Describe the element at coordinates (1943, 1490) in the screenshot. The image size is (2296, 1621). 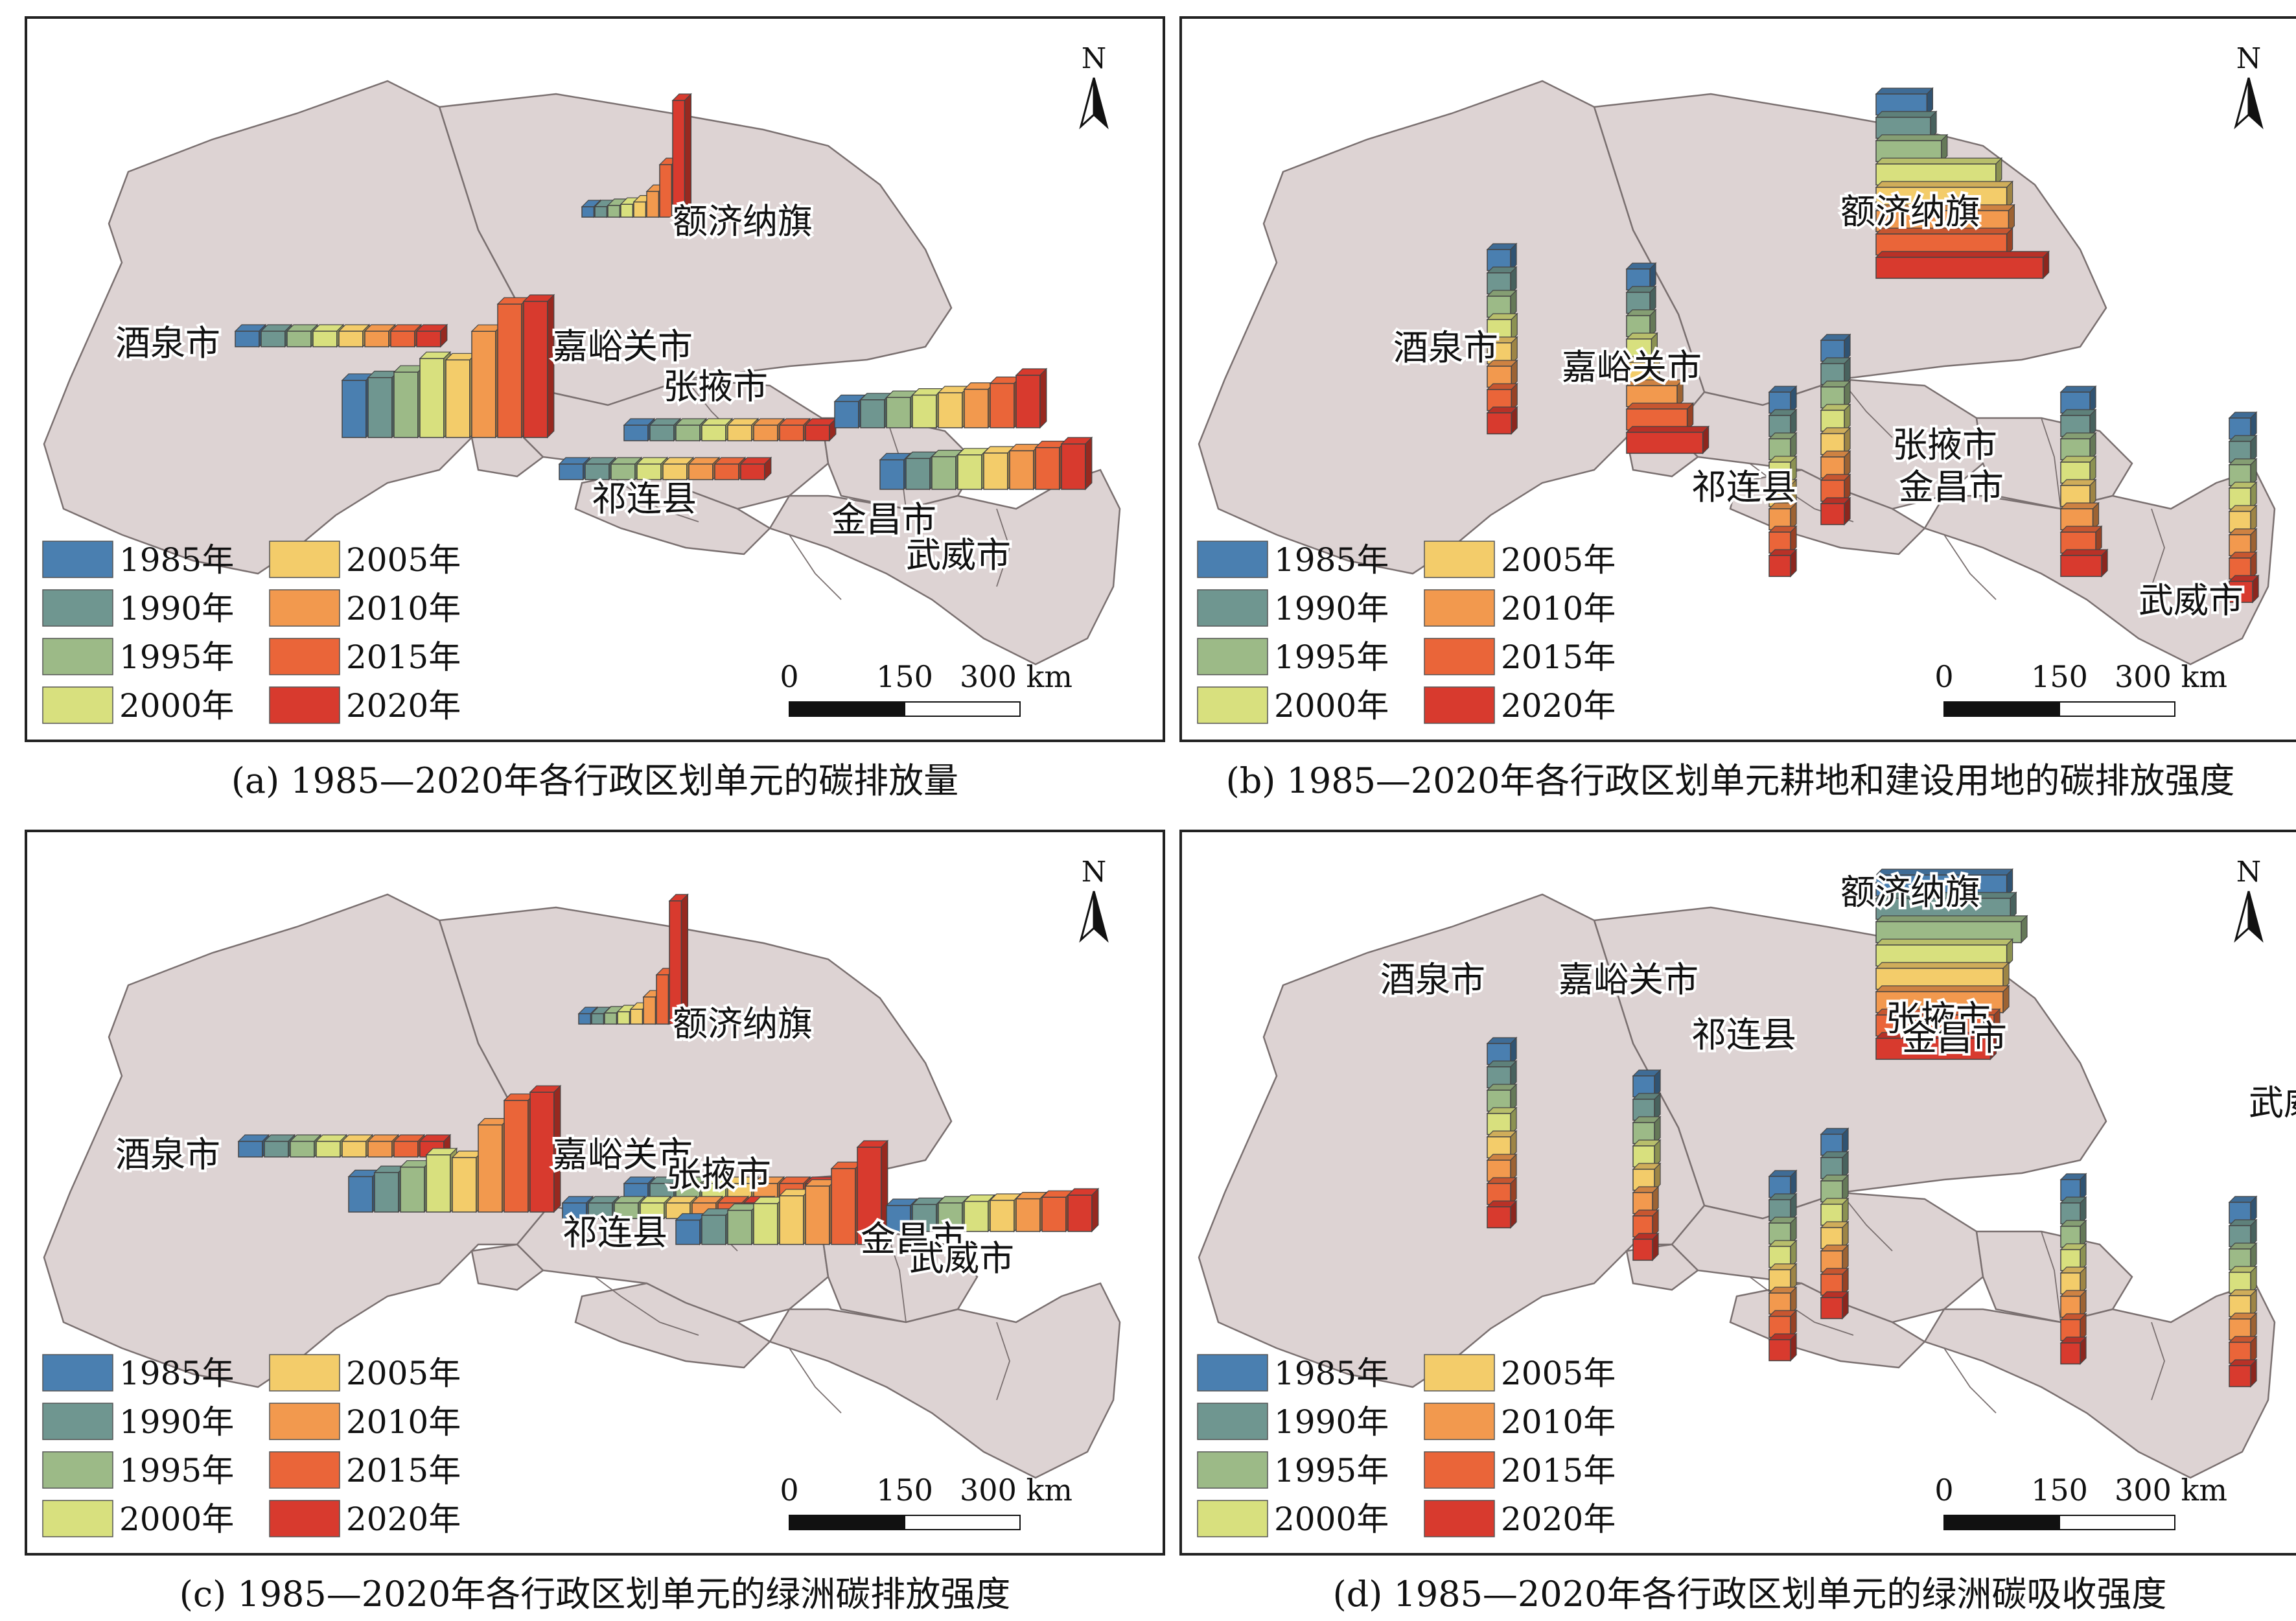
I see `scale-label: 0` at that location.